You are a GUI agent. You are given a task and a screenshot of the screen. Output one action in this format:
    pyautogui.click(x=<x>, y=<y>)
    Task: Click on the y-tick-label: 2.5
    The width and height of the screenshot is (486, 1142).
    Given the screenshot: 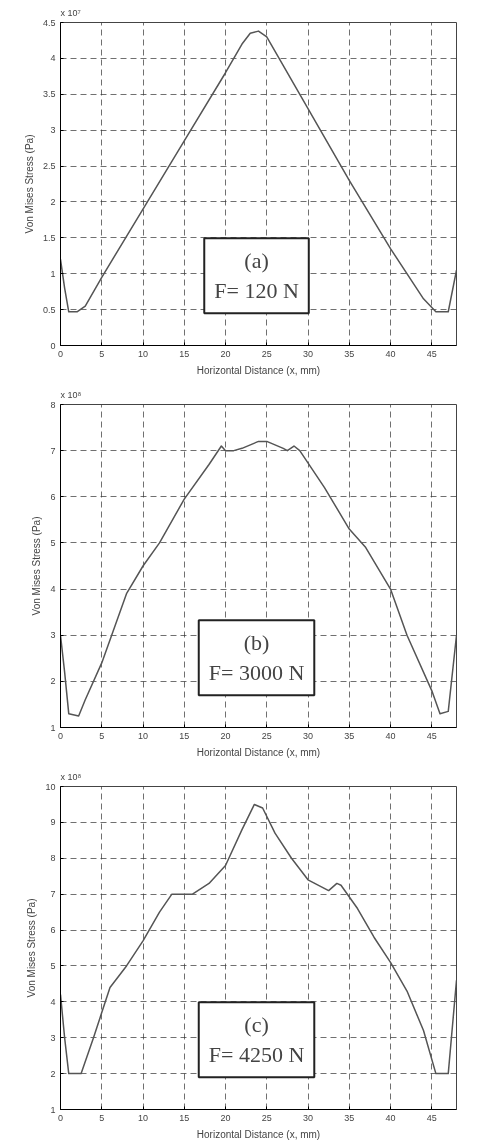 What is the action you would take?
    pyautogui.click(x=49, y=166)
    